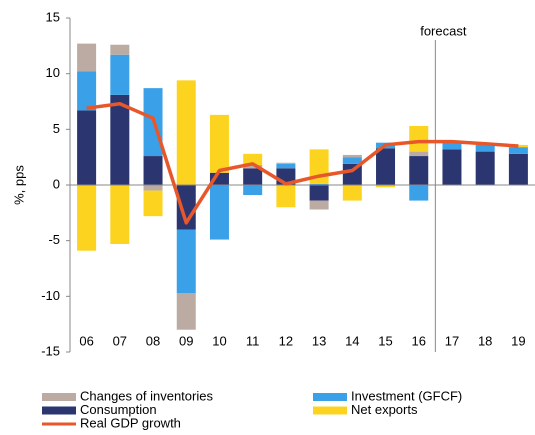 The image size is (535, 435). Describe the element at coordinates (319, 340) in the screenshot. I see `x-tick-label: 13` at that location.